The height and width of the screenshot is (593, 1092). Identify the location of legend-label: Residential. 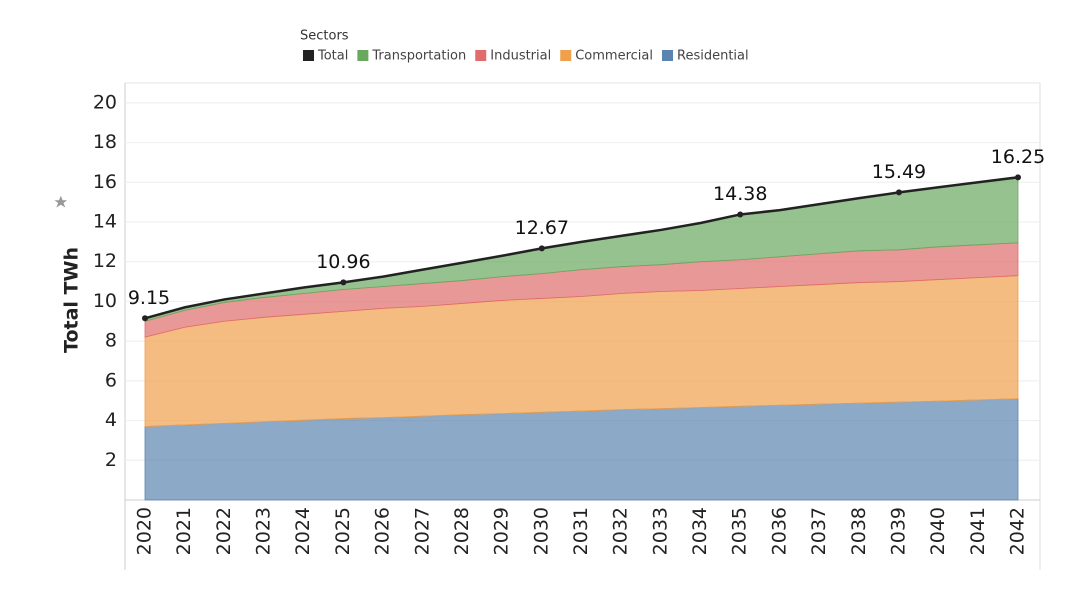
(713, 56).